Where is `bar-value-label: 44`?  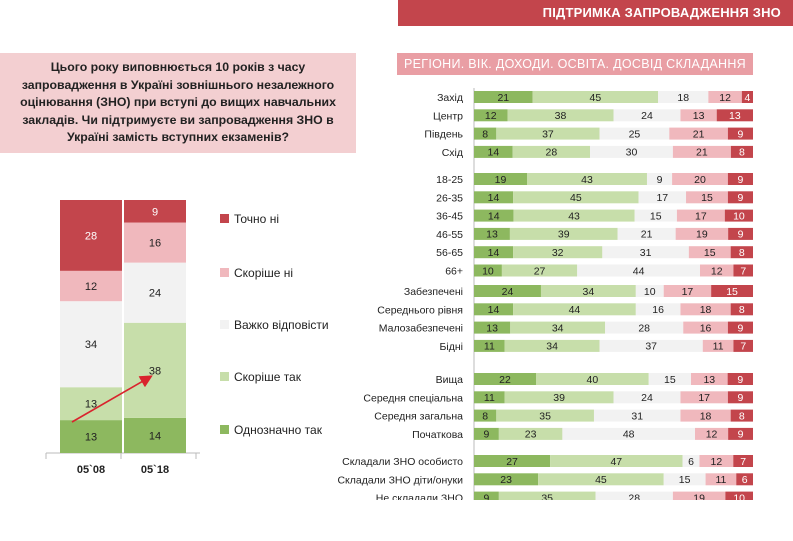 bar-value-label: 44 is located at coordinates (575, 310).